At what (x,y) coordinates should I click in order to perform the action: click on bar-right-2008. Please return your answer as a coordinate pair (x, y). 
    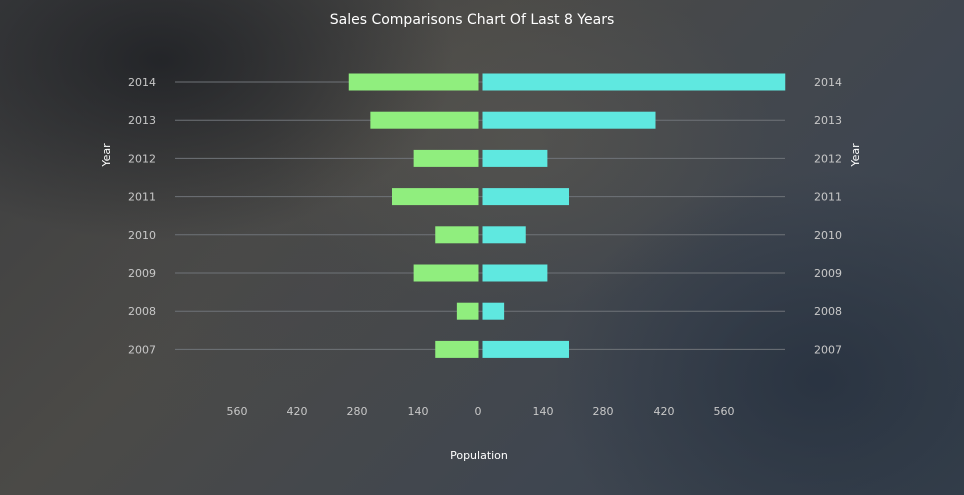
    Looking at the image, I should click on (493, 311).